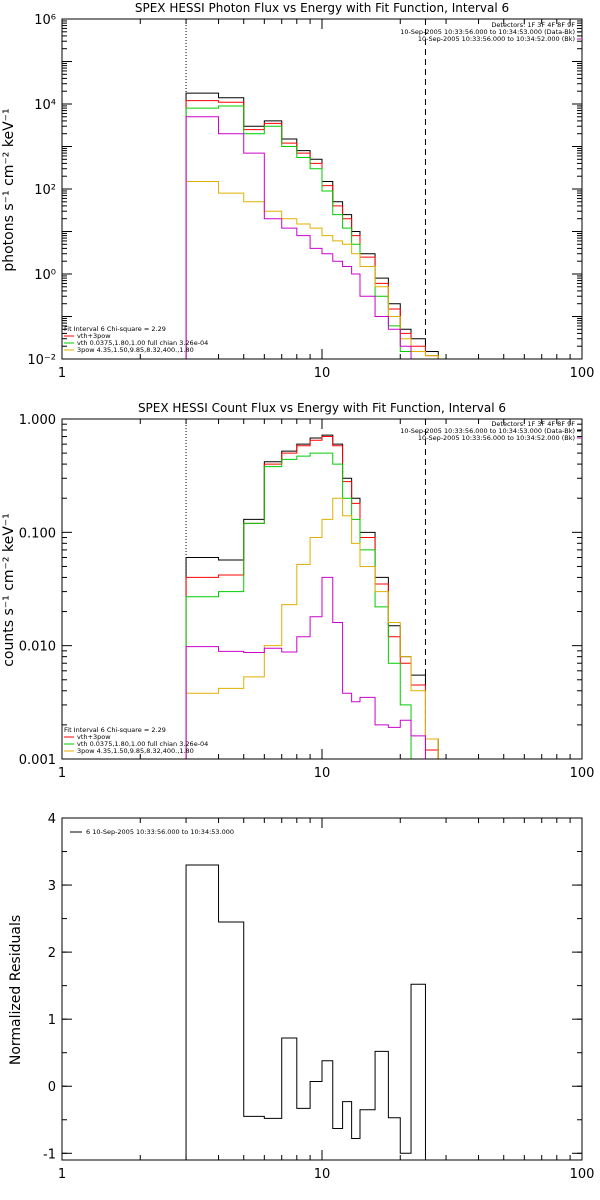 This screenshot has height=1200, width=600. What do you see at coordinates (37, 760) in the screenshot?
I see `y-tick-label: 0.001` at bounding box center [37, 760].